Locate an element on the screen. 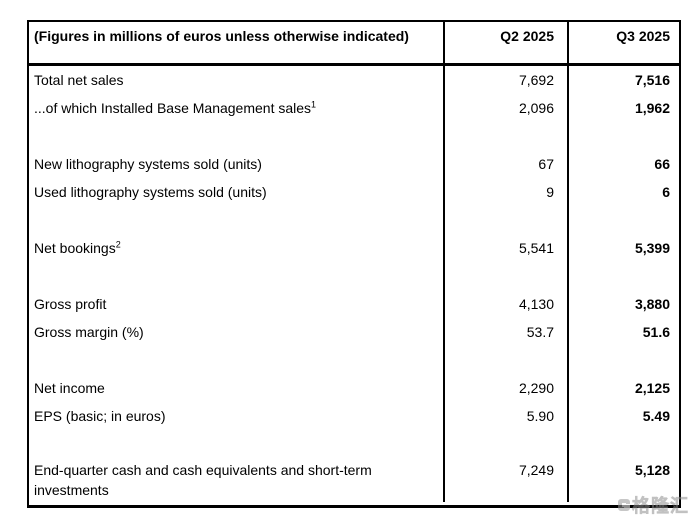 The width and height of the screenshot is (693, 520). gelonghui-logo-icon is located at coordinates (624, 505).